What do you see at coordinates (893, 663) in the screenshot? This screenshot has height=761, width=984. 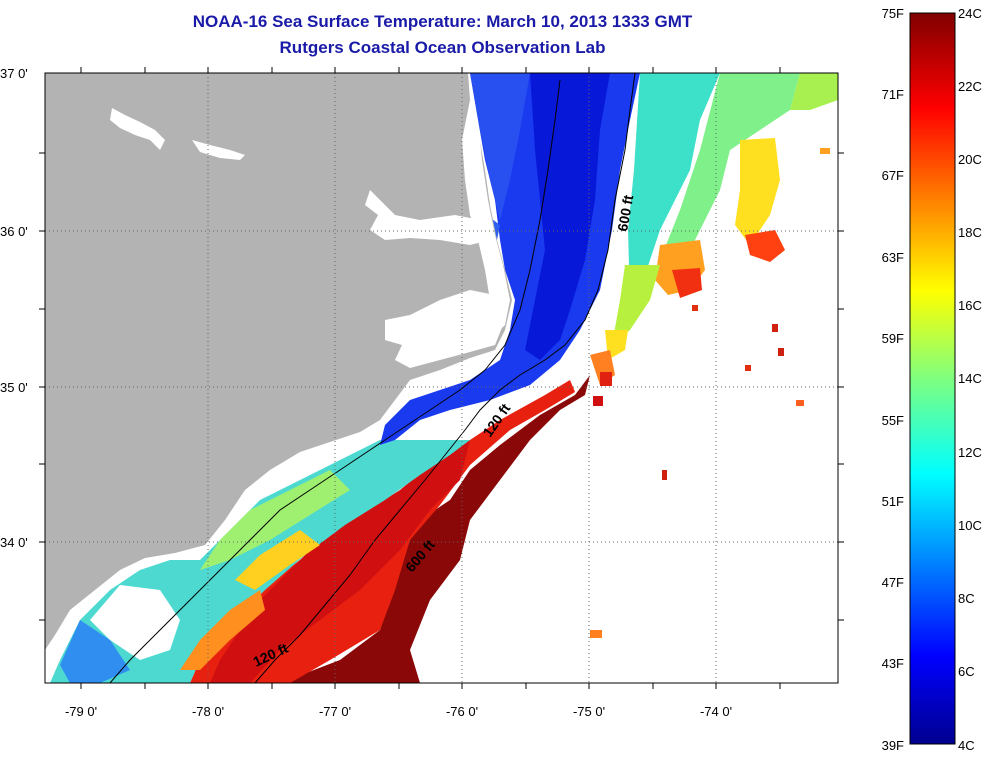 I see `colorbar-f-label: 43F` at bounding box center [893, 663].